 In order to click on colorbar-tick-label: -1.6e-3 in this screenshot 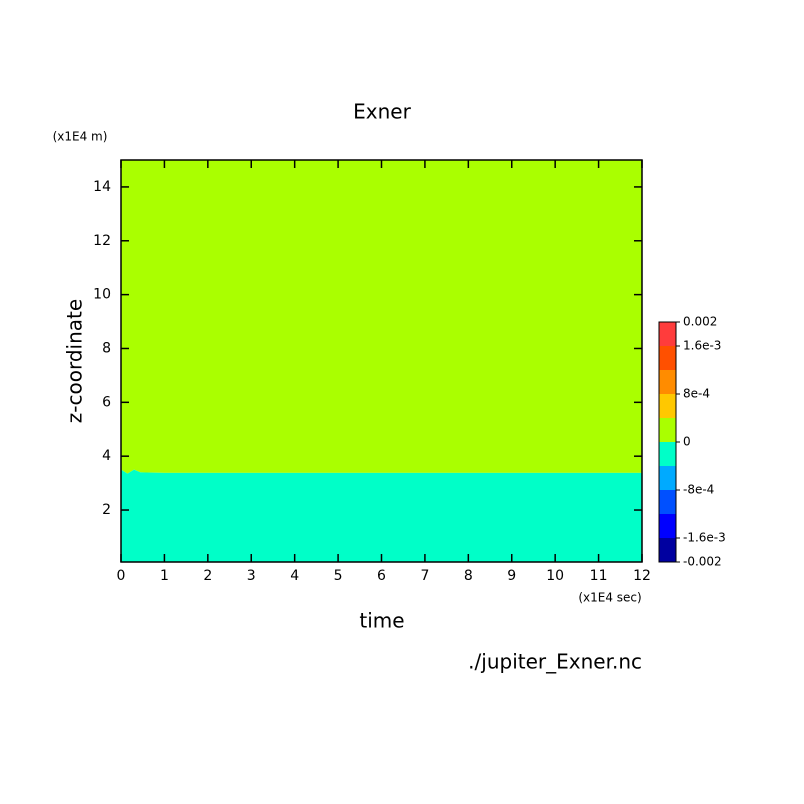, I will do `click(704, 538)`.